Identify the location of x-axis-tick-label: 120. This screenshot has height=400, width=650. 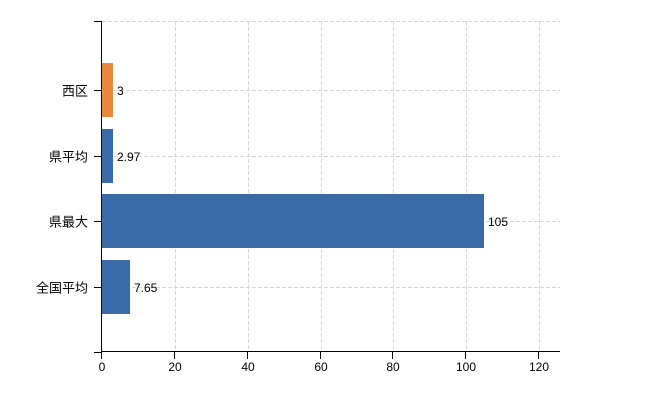
(539, 367).